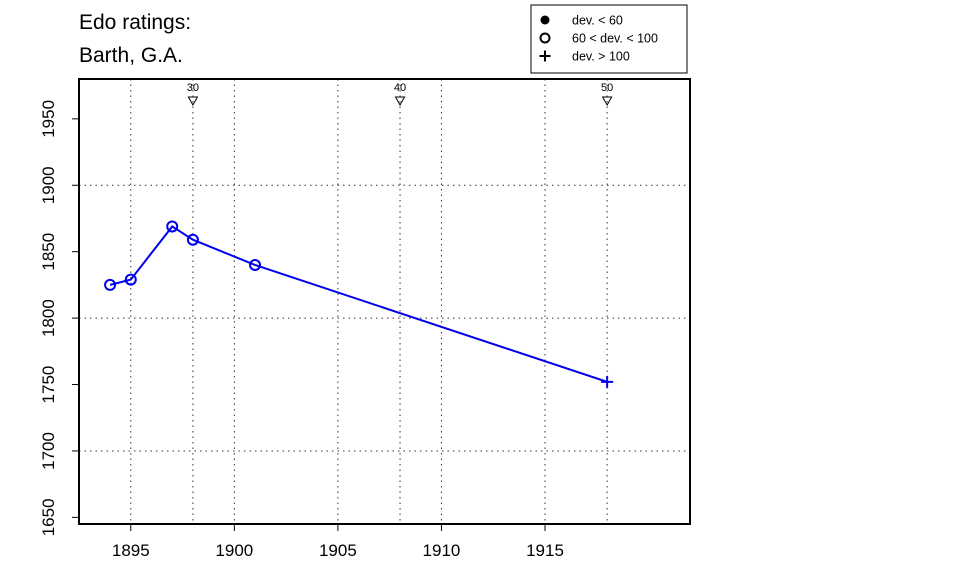  Describe the element at coordinates (607, 88) in the screenshot. I see `age-marker-label-50: 50` at that location.